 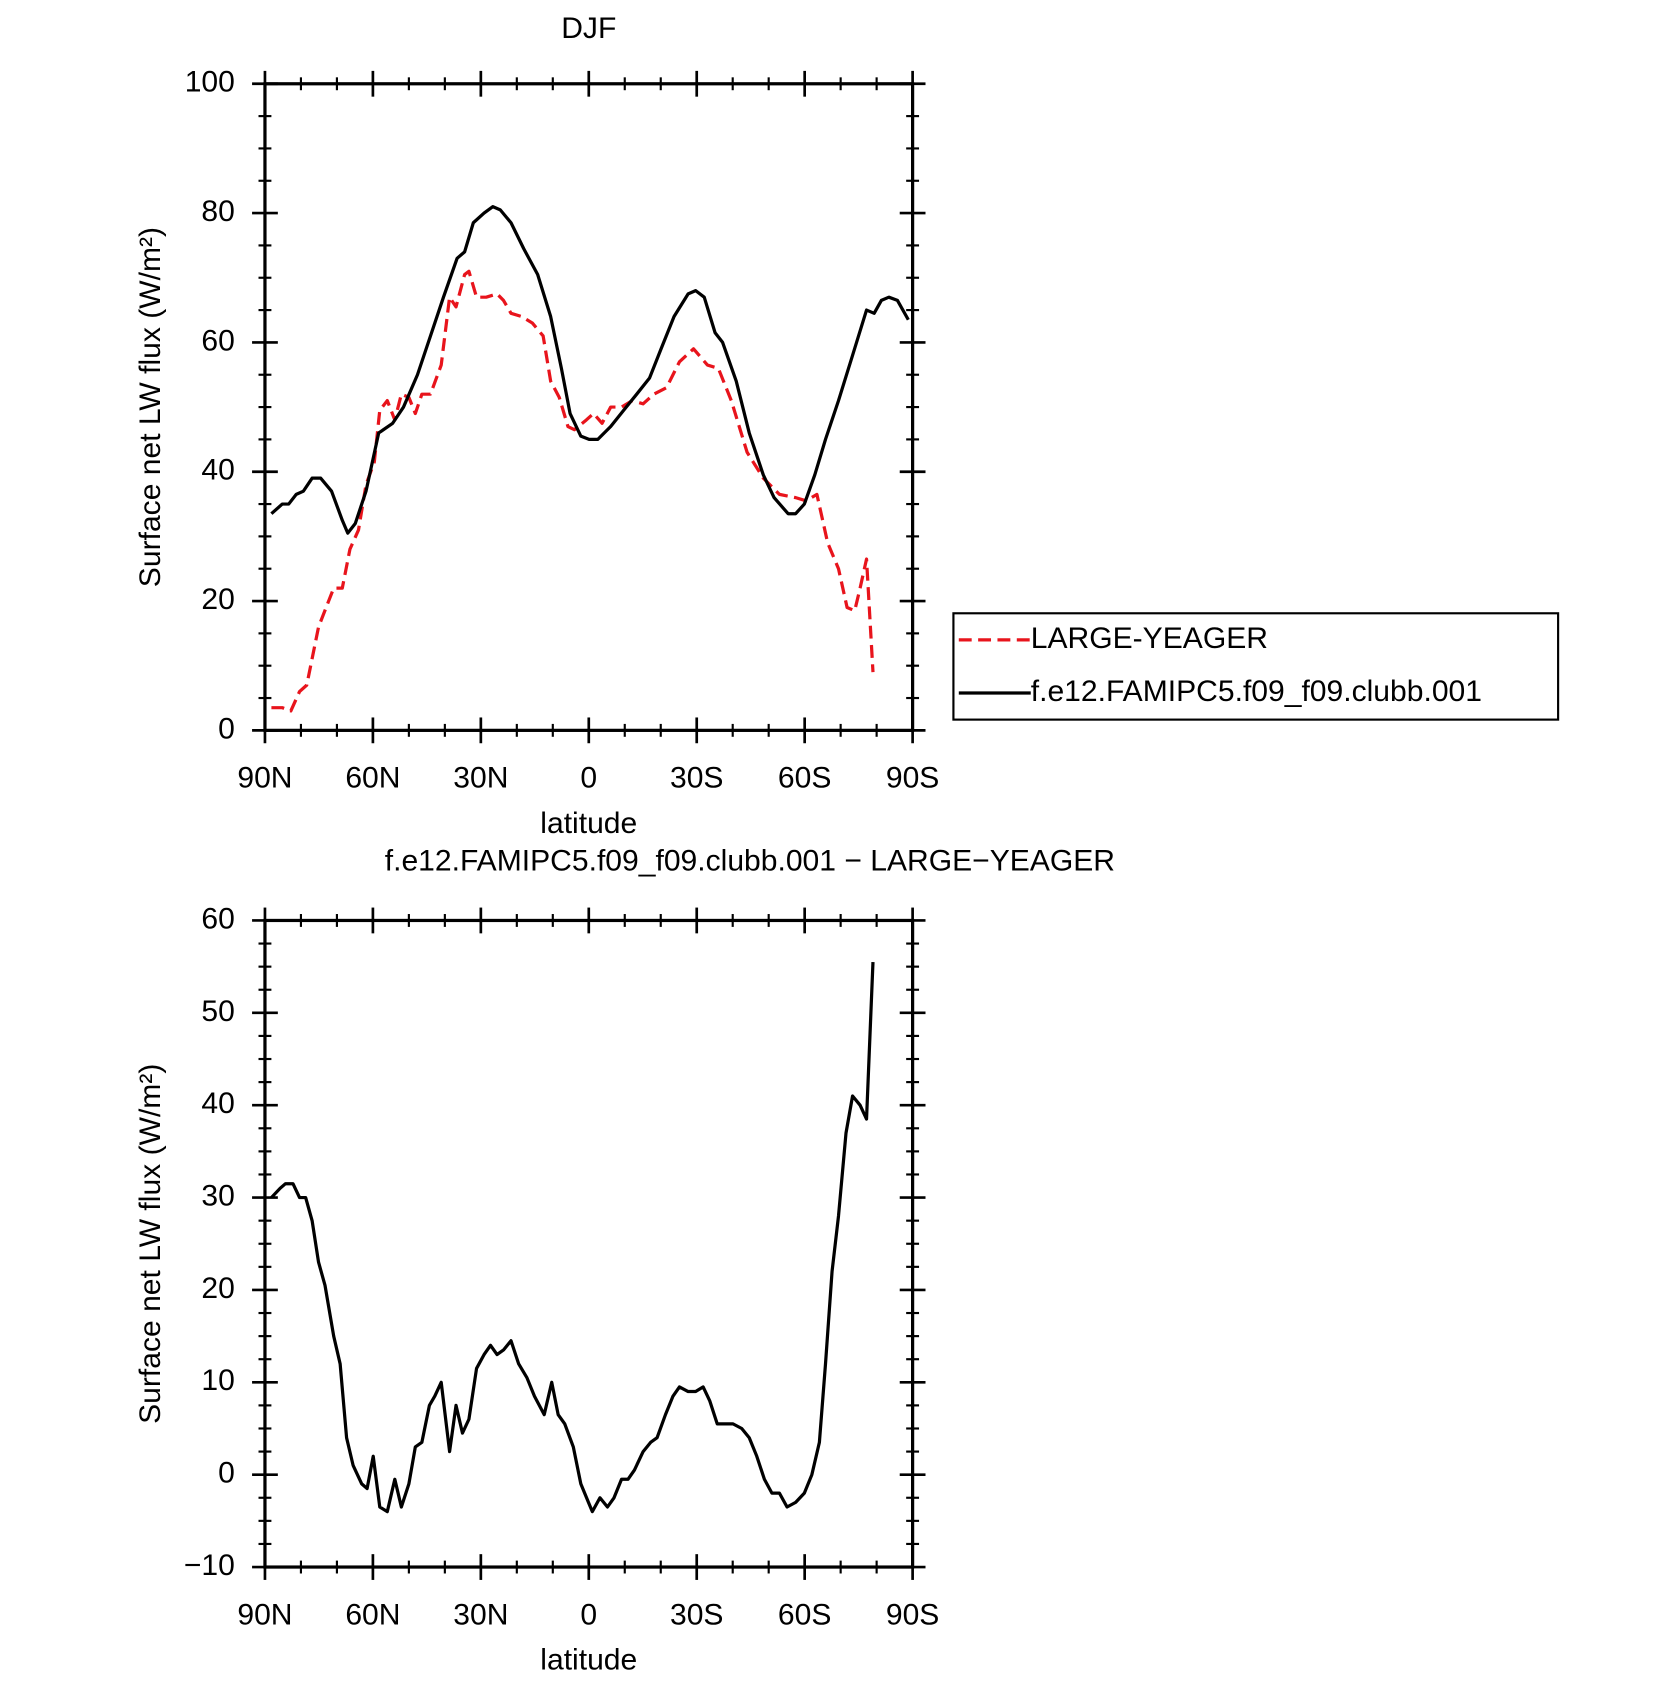 What do you see at coordinates (1256, 691) in the screenshot?
I see `legend-label: f.e12.FAMIPC5.f09_f09.clubb.001` at bounding box center [1256, 691].